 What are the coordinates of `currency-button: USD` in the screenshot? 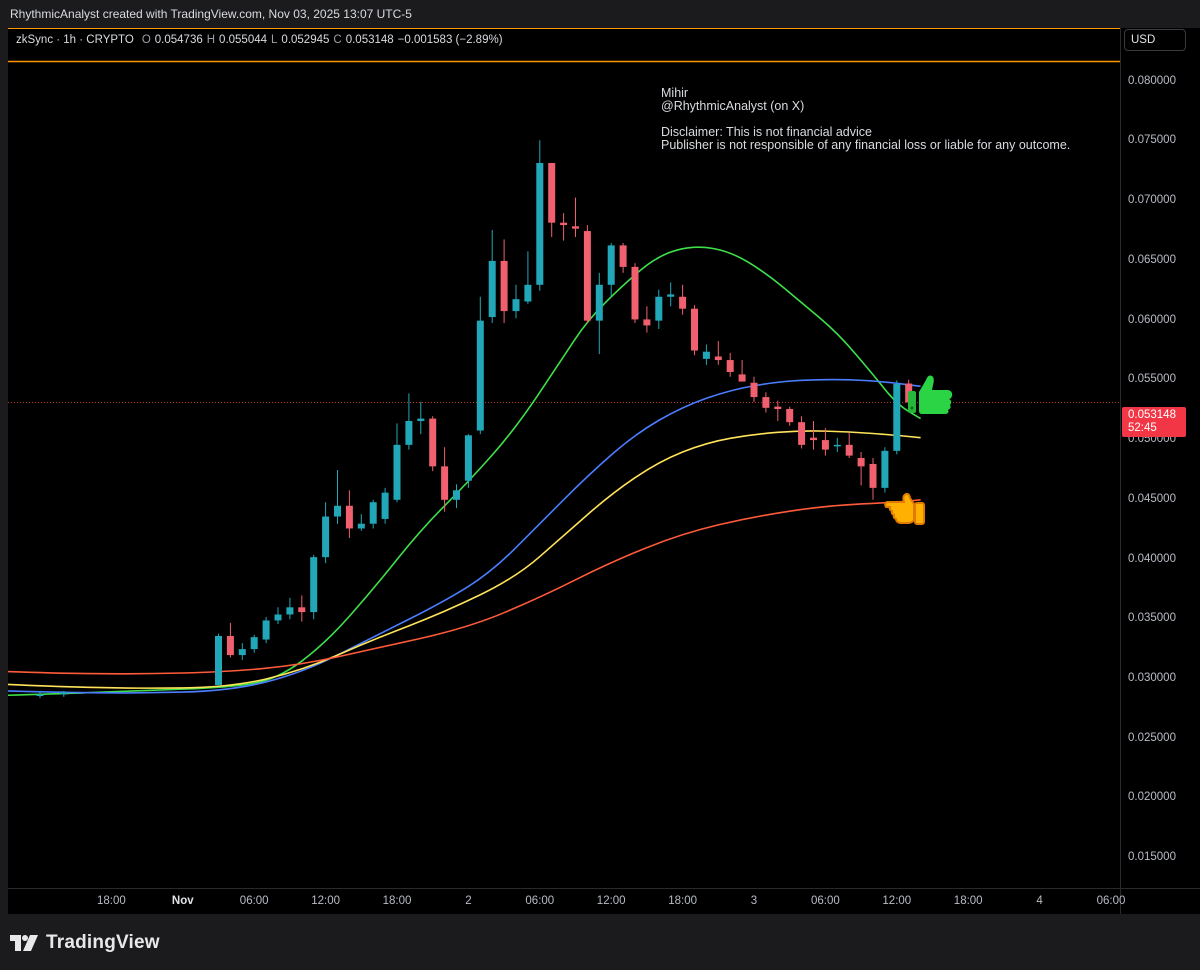 It's located at (1155, 40).